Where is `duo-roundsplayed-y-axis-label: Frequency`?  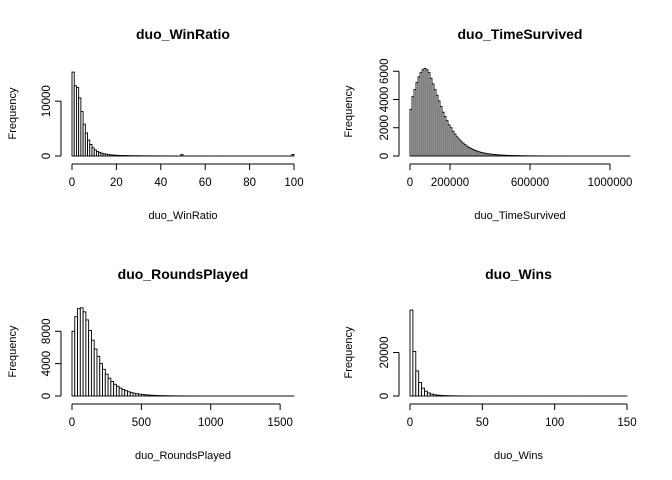 duo-roundsplayed-y-axis-label: Frequency is located at coordinates (13, 351).